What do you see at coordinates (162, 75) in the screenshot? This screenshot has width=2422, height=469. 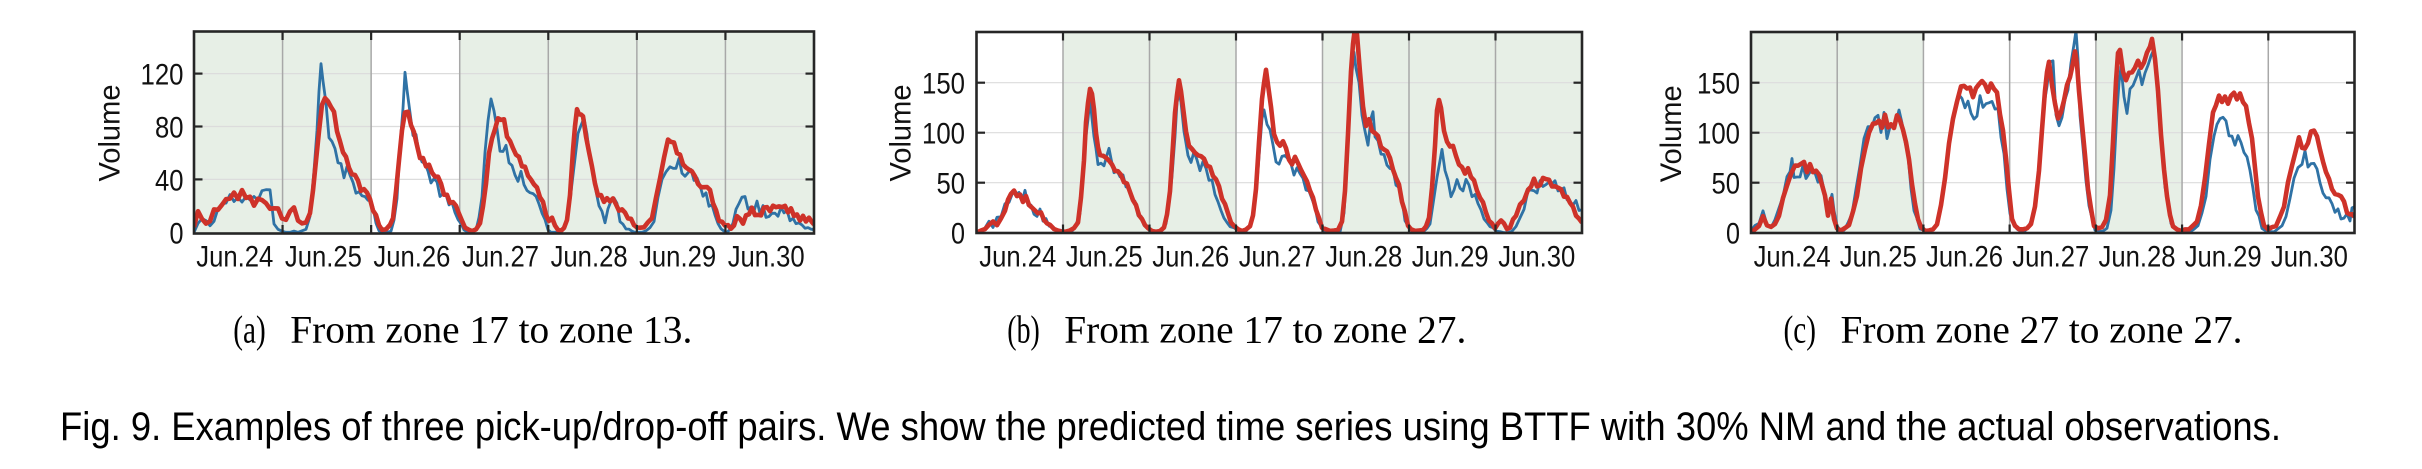 I see `svg-text: 120` at bounding box center [162, 75].